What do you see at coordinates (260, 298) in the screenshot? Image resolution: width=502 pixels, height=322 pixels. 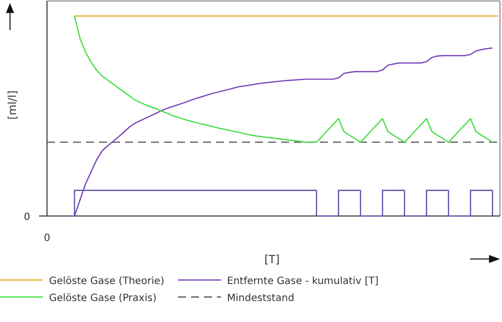 I see `legend-label: Mindeststand` at bounding box center [260, 298].